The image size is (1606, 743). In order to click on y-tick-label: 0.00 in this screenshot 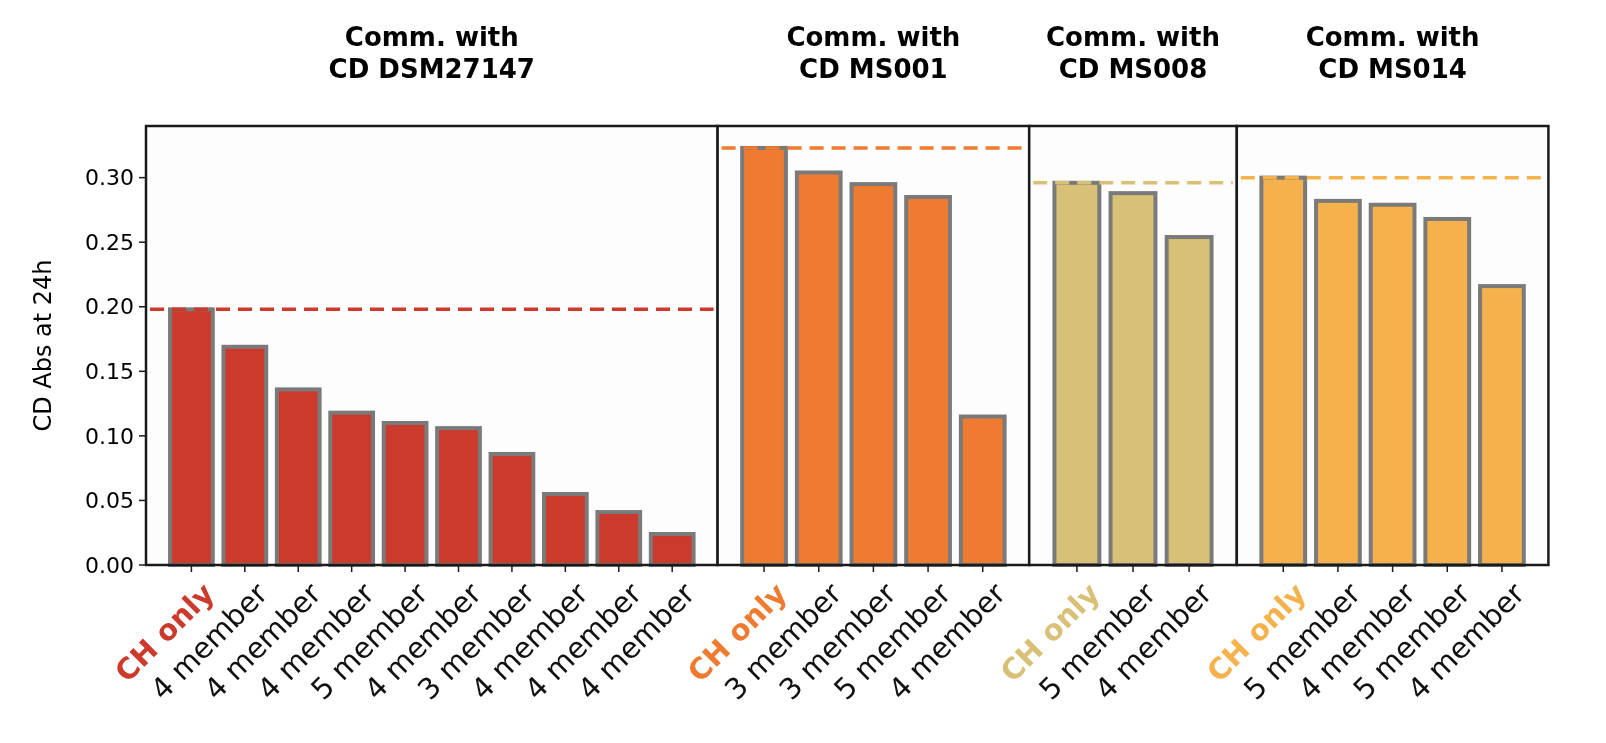, I will do `click(109, 565)`.